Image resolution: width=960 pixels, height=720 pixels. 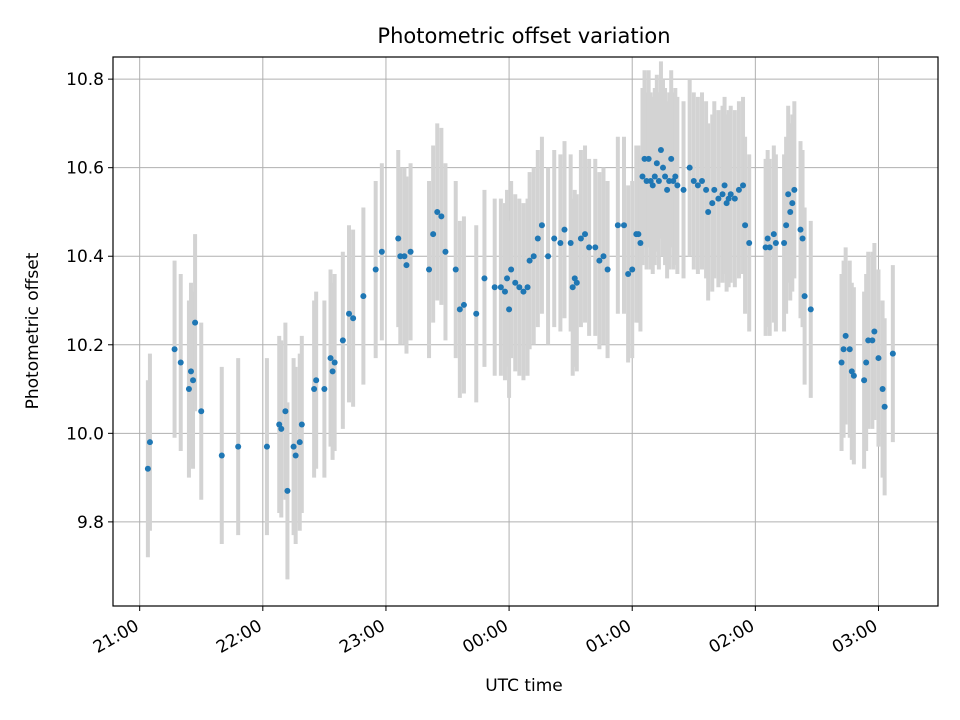 I want to click on y-axis-ticks: 9.8 10.0 10.2 10.4 10.6 10.8, so click(x=89, y=301).